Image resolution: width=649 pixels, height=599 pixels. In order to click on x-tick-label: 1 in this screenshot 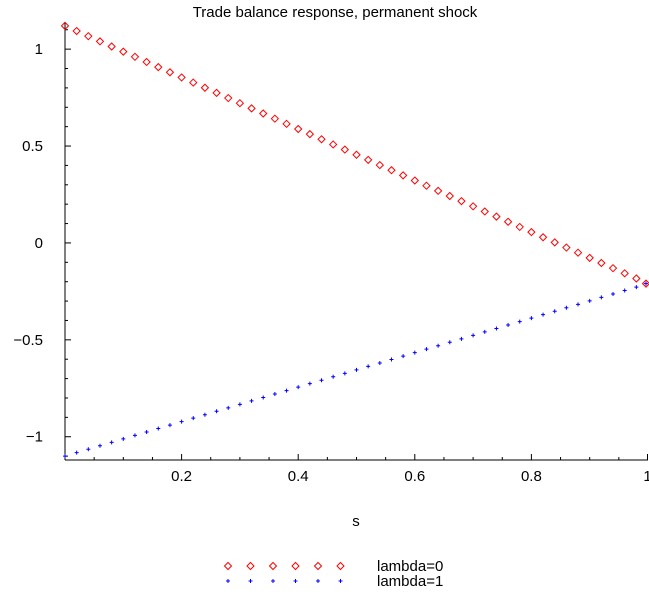, I will do `click(646, 476)`.